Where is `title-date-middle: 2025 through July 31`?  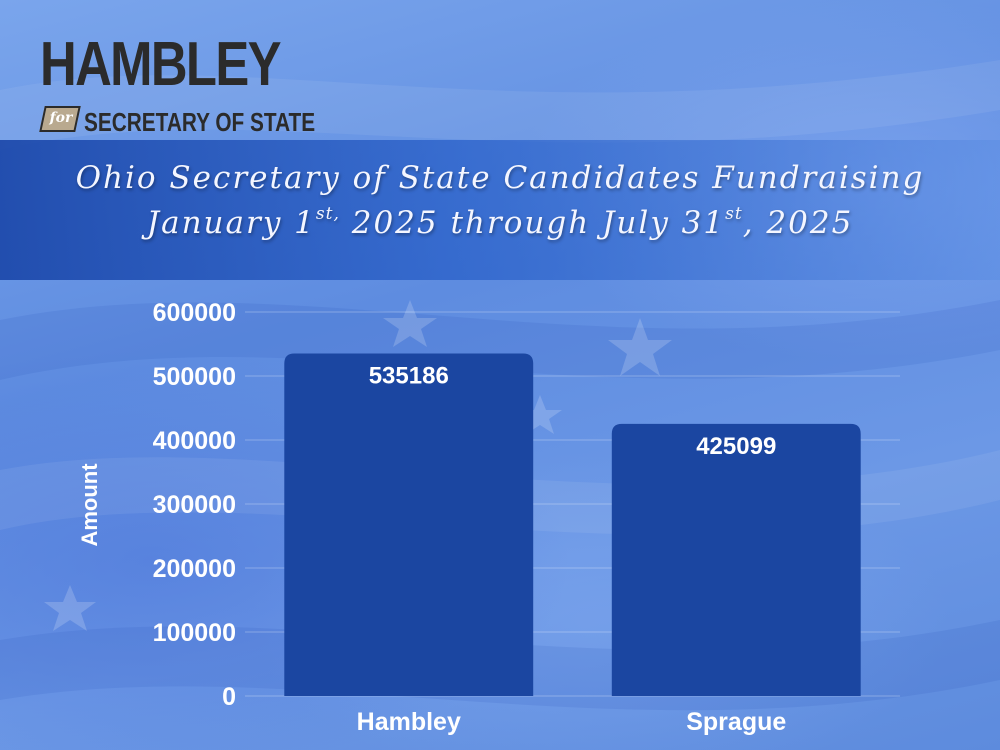
title-date-middle: 2025 through July 31 is located at coordinates (532, 223).